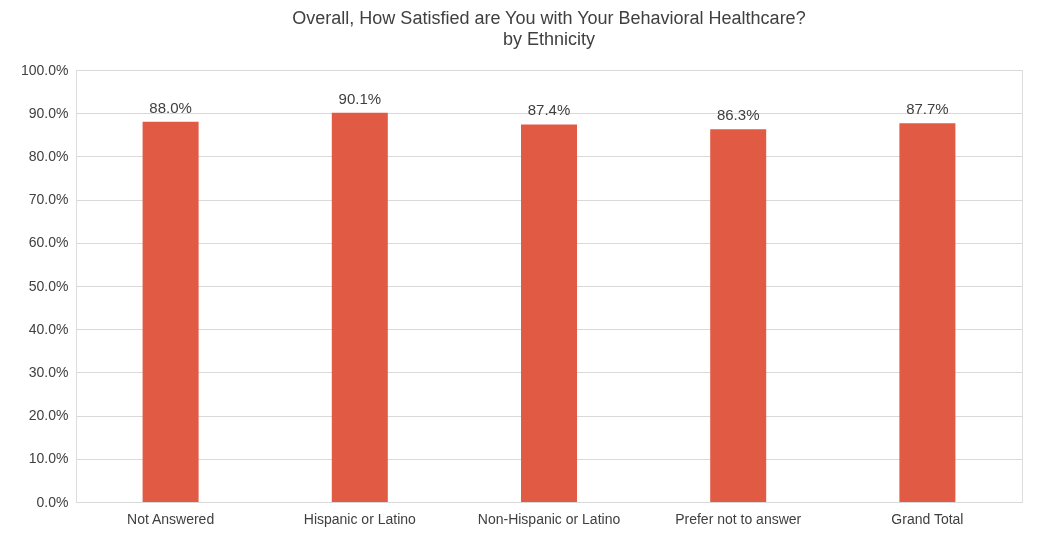 The image size is (1052, 546). What do you see at coordinates (170, 107) in the screenshot?
I see `data-label: 88.0%` at bounding box center [170, 107].